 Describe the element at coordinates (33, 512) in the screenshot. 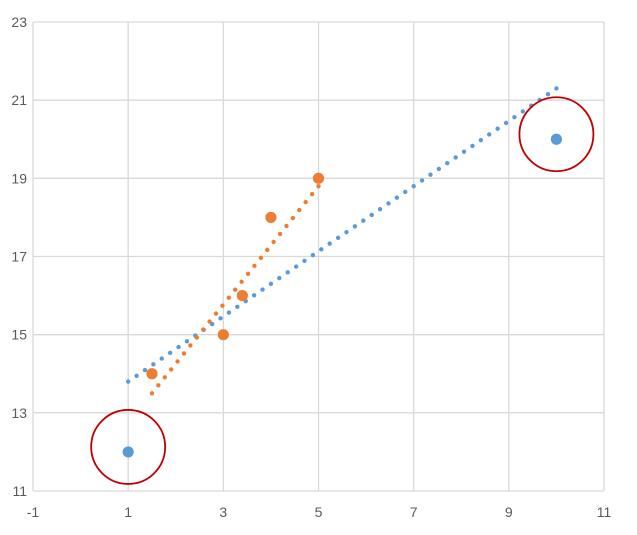

I see `x-tick-label: -1` at that location.